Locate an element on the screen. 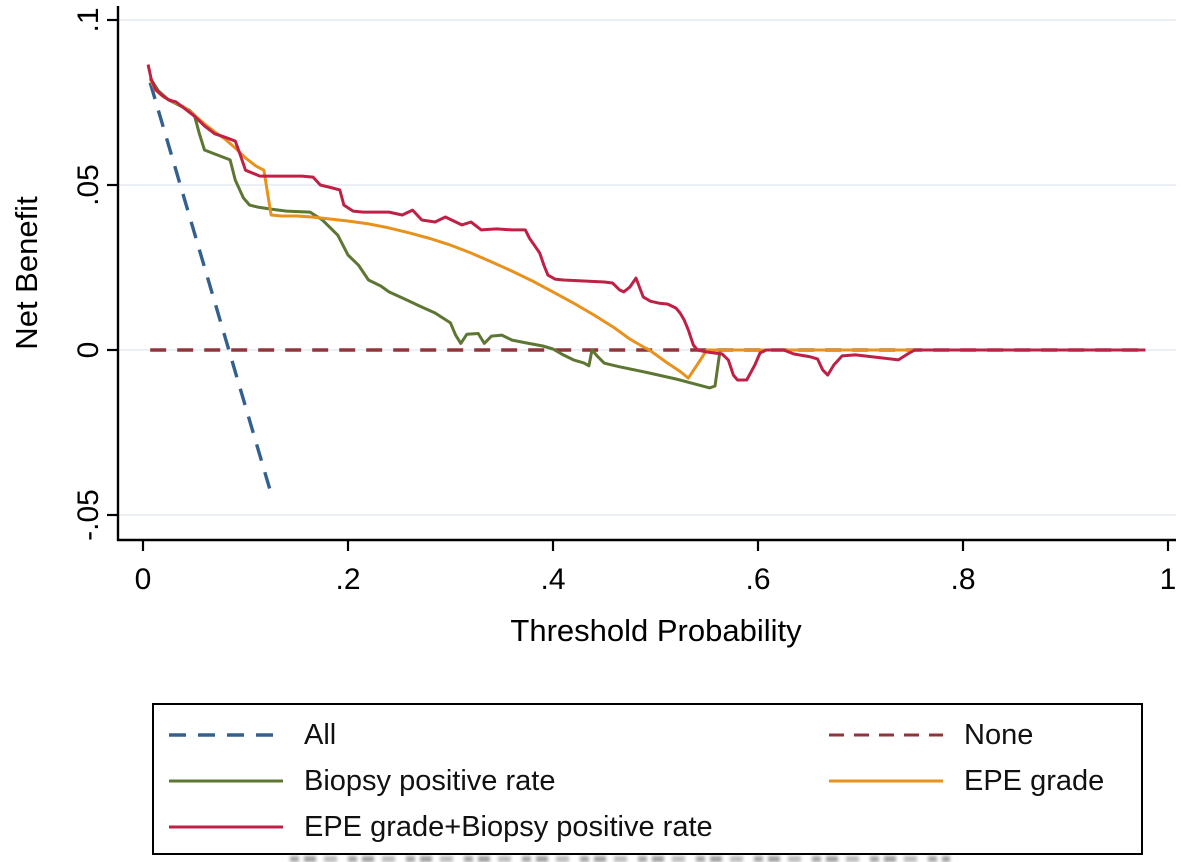 The width and height of the screenshot is (1181, 862). legend-sample-biopsy-line is located at coordinates (226, 781).